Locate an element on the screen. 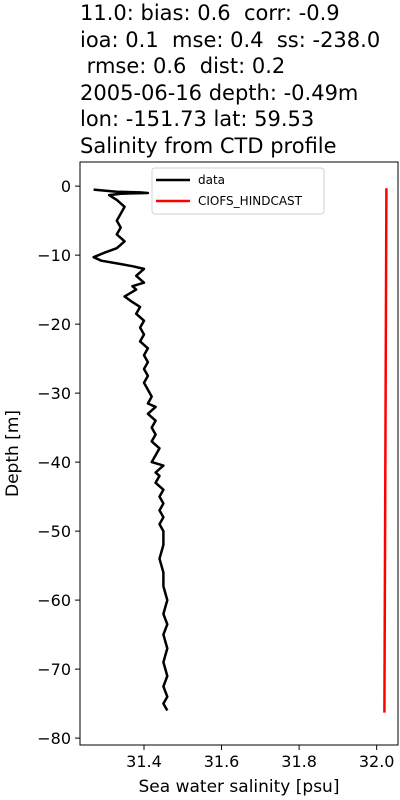 This screenshot has width=400, height=800. y-axis-label: Depth [m] is located at coordinates (13, 453).